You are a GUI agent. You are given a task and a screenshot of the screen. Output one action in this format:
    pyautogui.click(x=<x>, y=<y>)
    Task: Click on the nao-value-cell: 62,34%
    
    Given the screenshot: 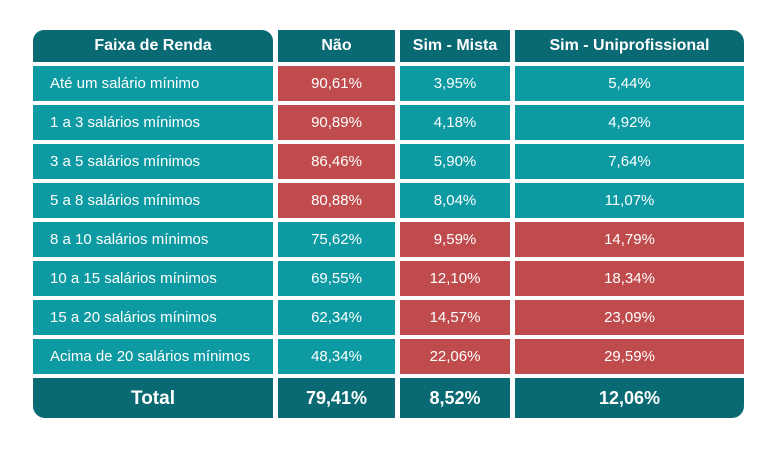 What is the action you would take?
    pyautogui.click(x=336, y=317)
    